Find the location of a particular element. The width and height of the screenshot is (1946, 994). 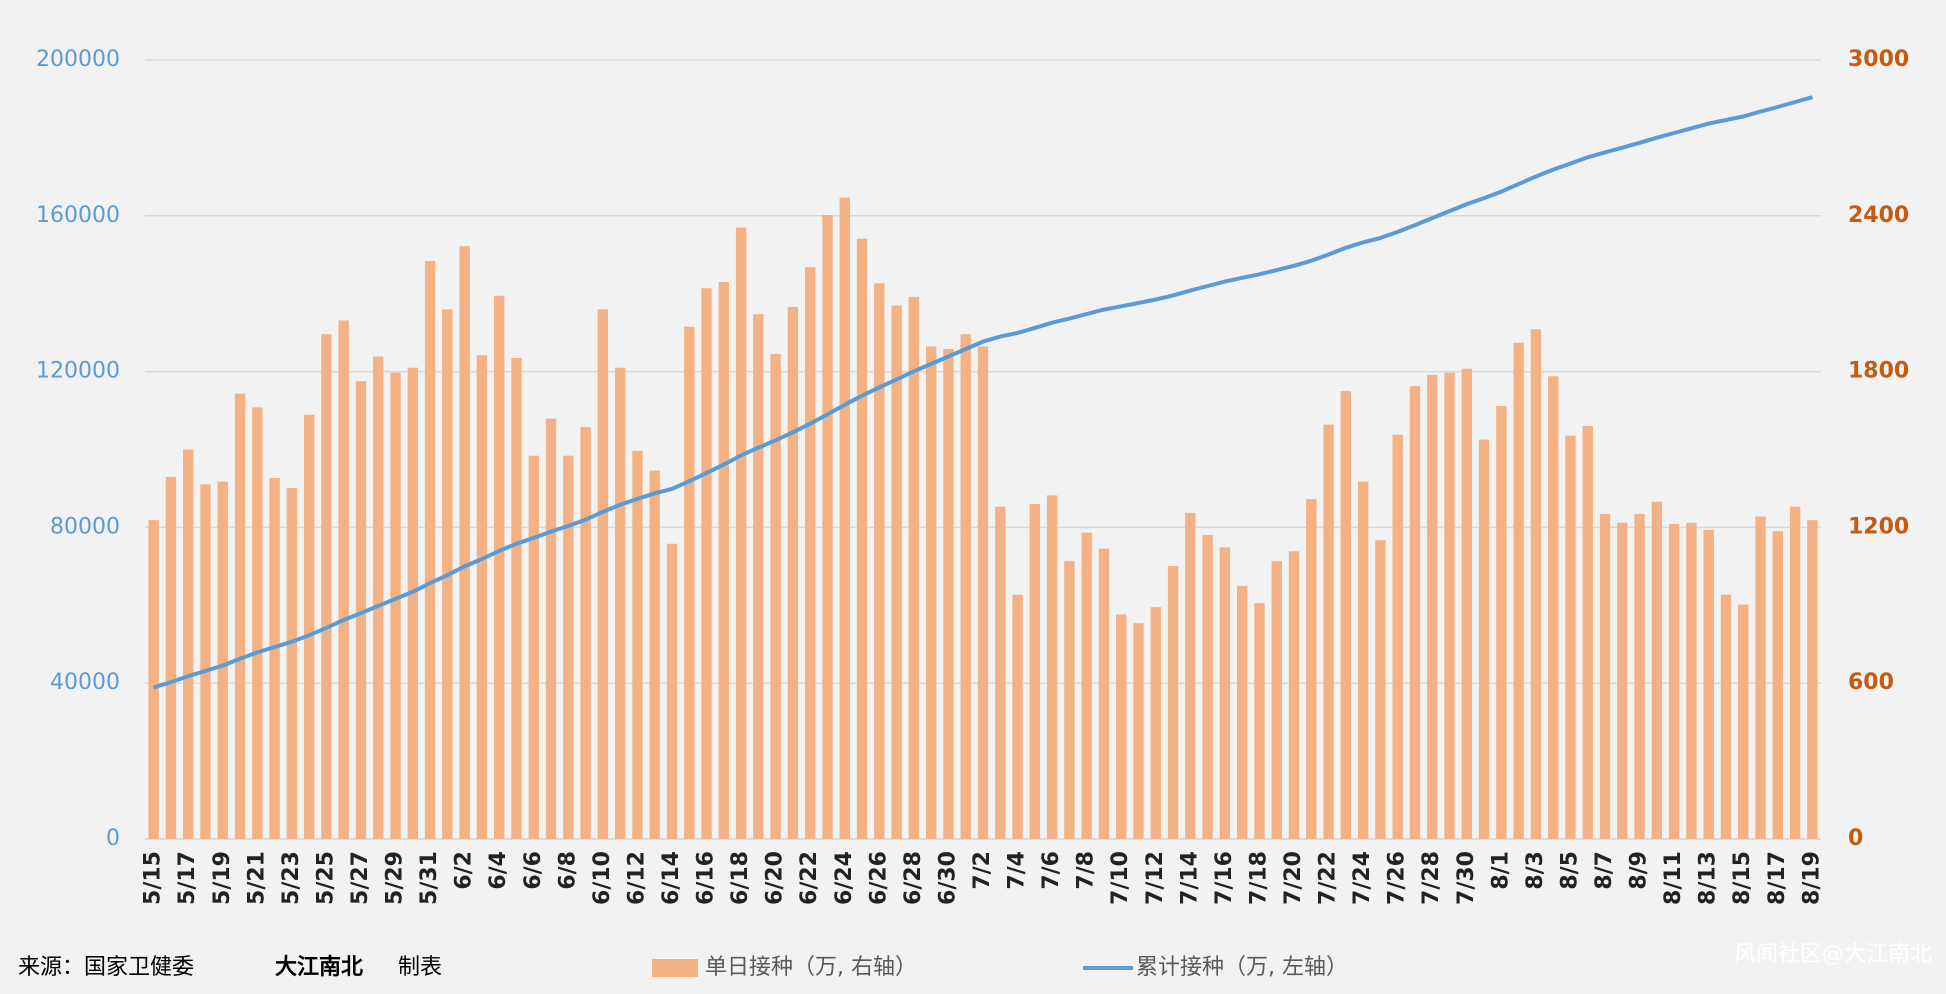

source-label: 来源：国家卫健委 is located at coordinates (106, 967).